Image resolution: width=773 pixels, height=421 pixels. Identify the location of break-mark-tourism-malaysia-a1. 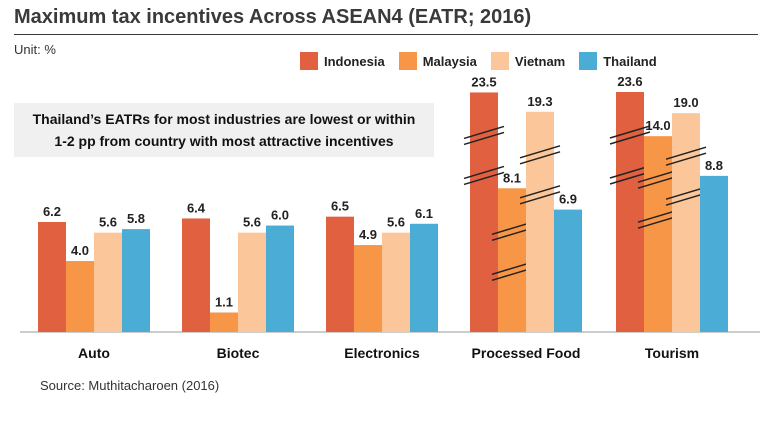
(658, 182).